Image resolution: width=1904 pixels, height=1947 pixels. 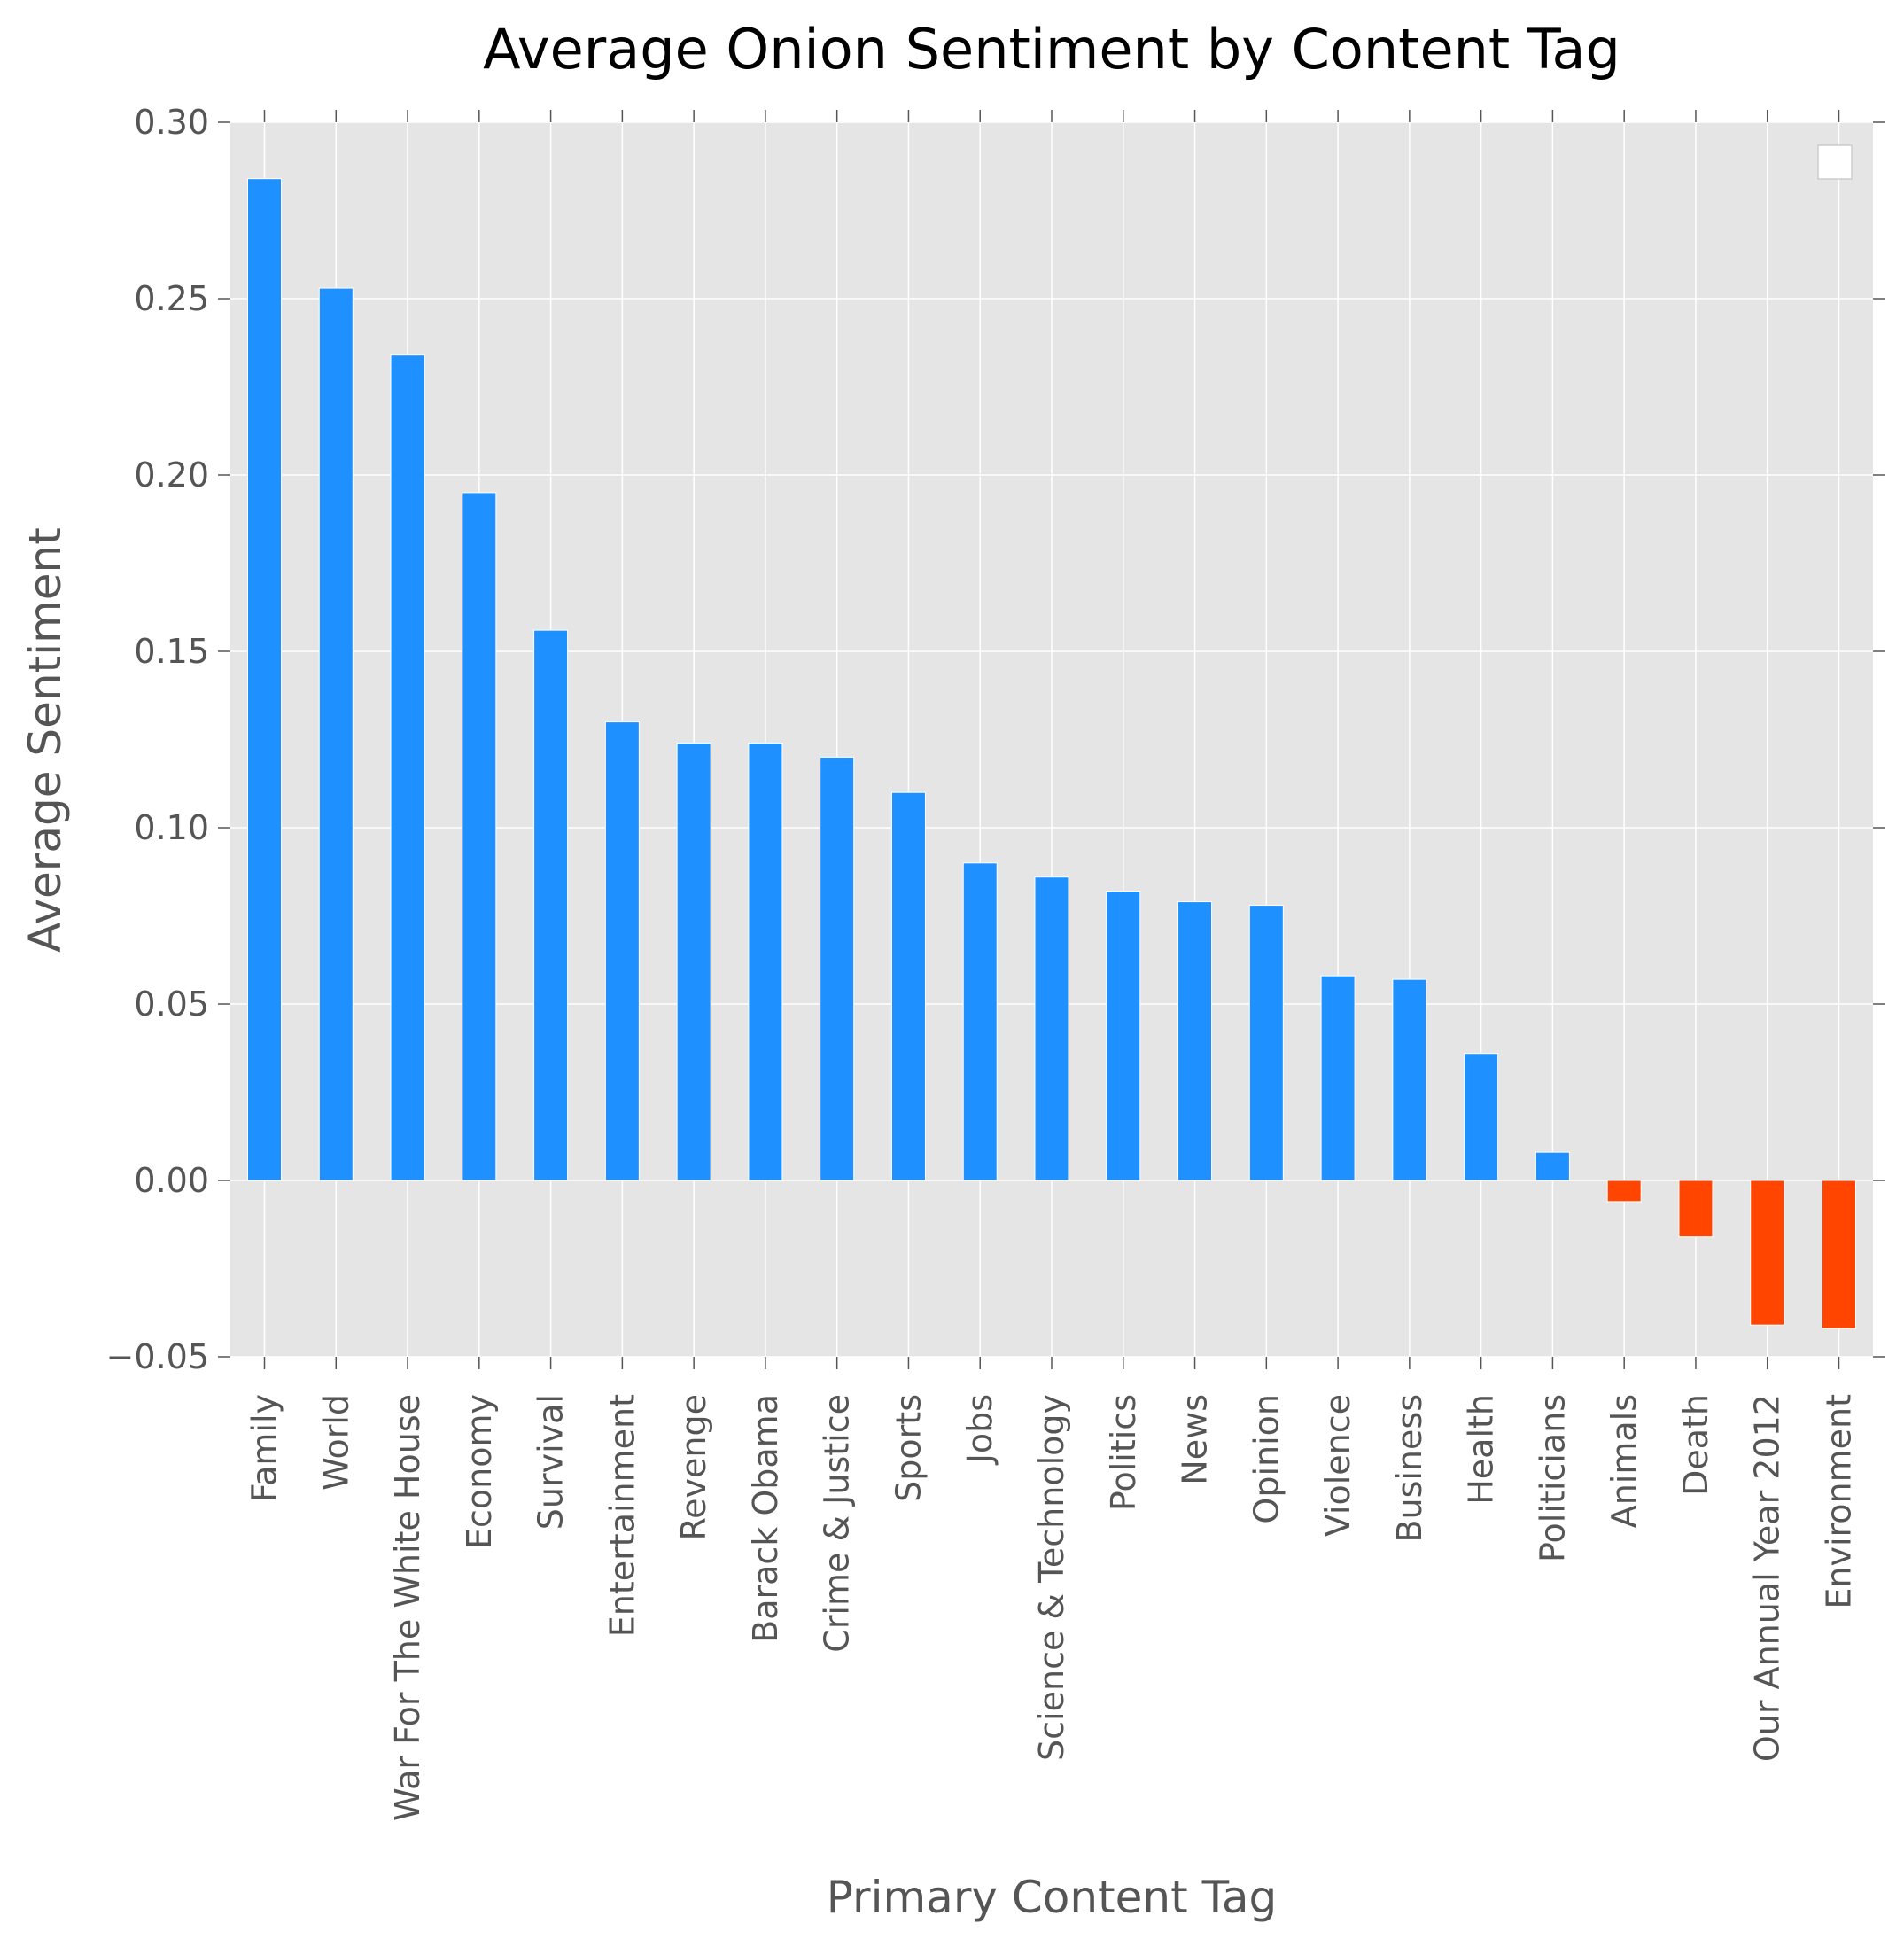 What do you see at coordinates (335, 1442) in the screenshot?
I see `x-tick-label: World` at bounding box center [335, 1442].